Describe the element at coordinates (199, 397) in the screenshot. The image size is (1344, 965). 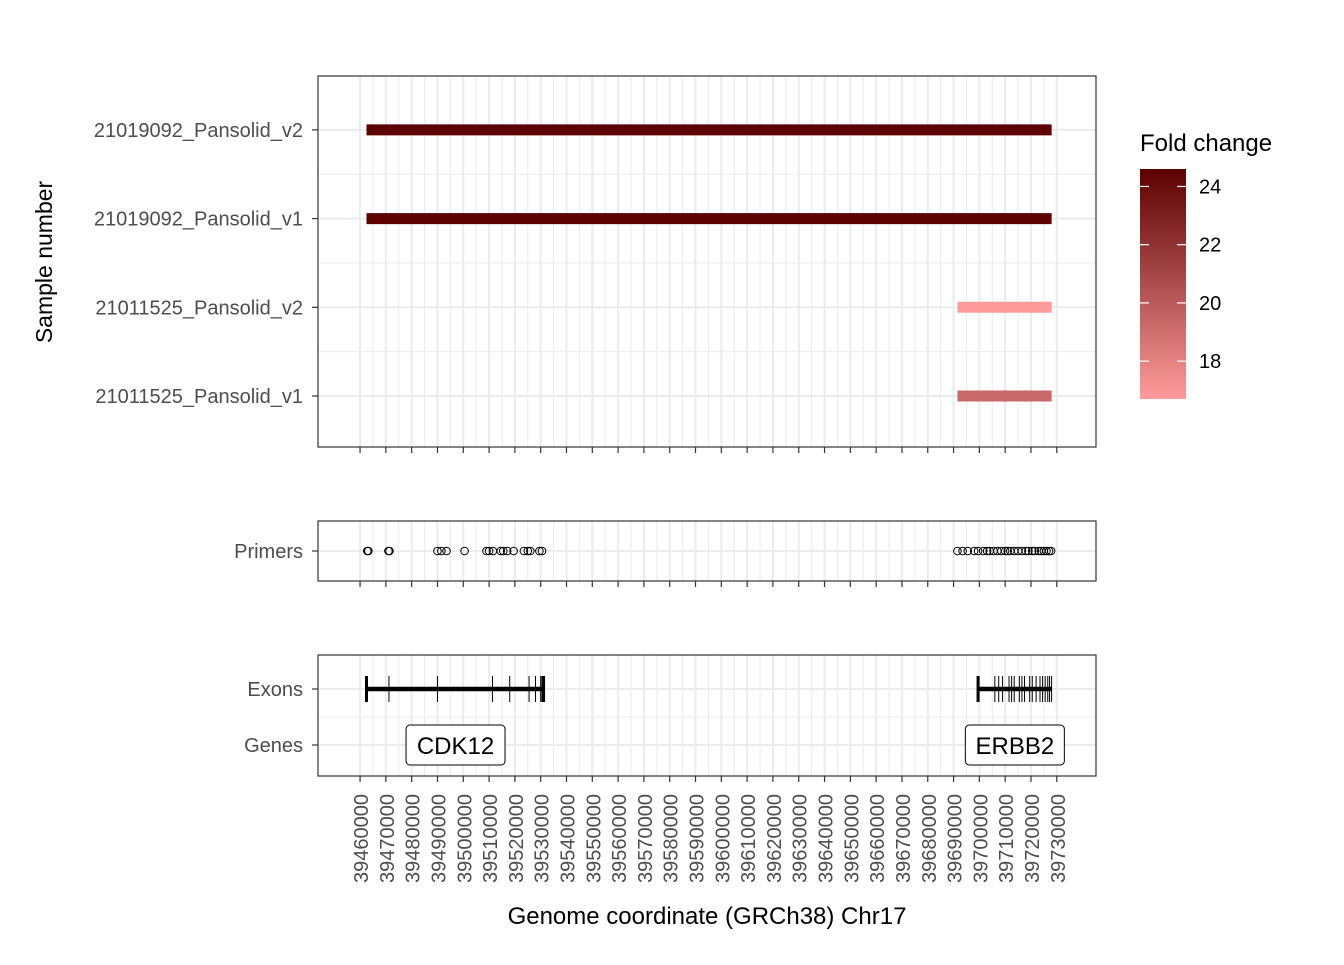
I see `y-tick-label: 21011525_Pansolid_v1` at that location.